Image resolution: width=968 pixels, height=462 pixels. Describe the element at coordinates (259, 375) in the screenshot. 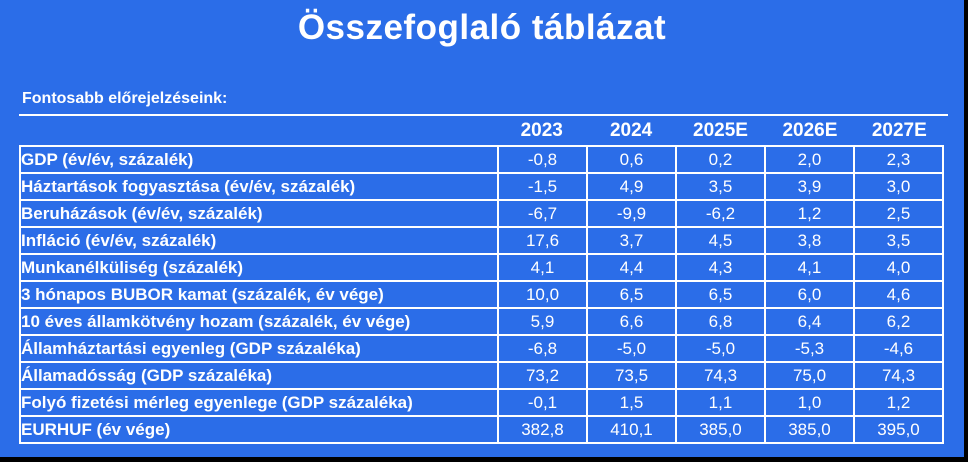

I see `row-label: Államadósság (GDP százaléka)` at that location.